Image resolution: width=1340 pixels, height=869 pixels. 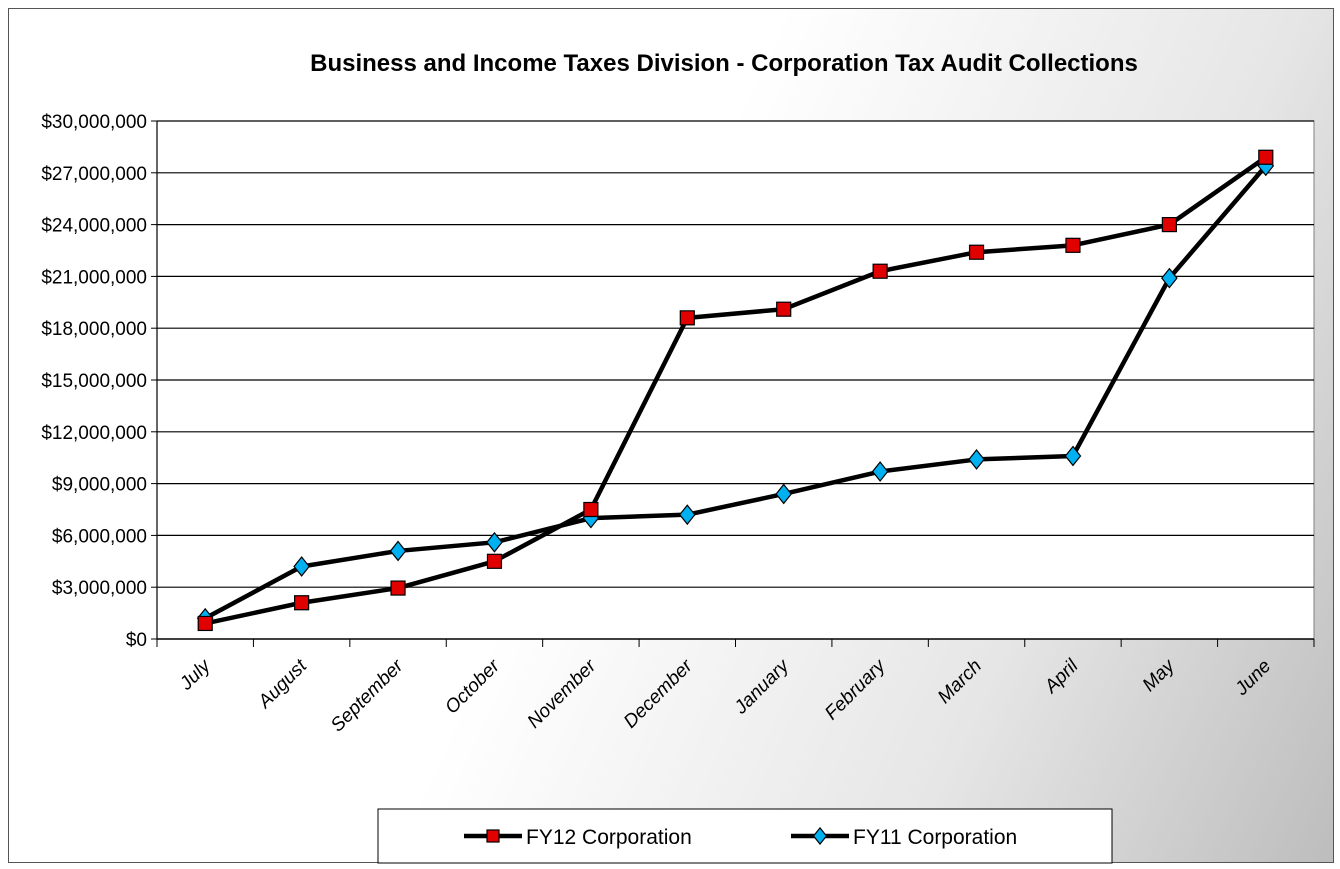 I want to click on legend-marker-fy11, so click(x=820, y=836).